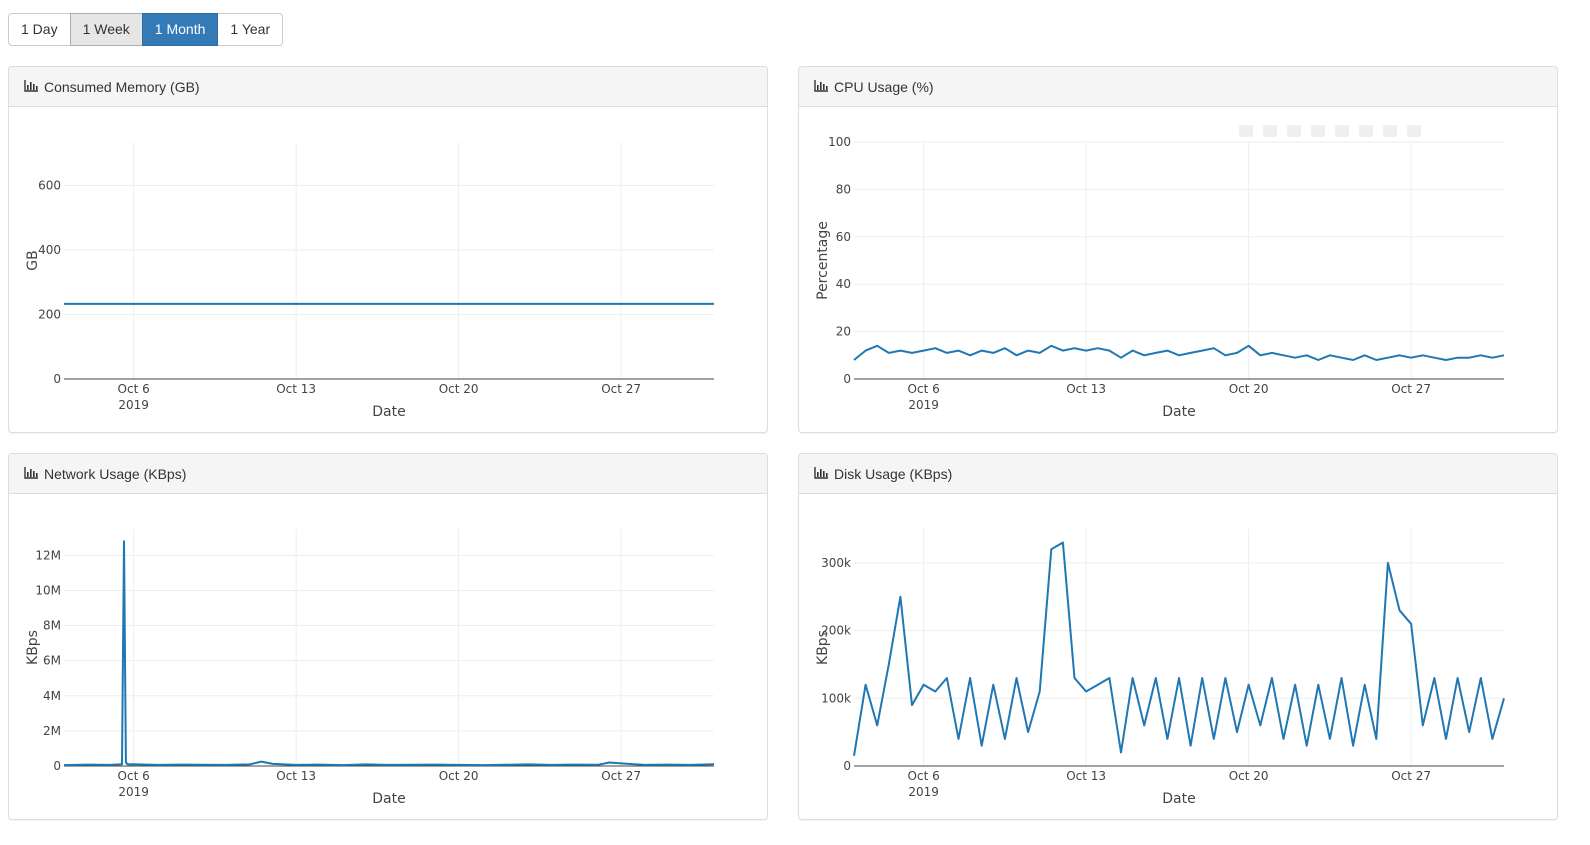 The width and height of the screenshot is (1590, 845). I want to click on autoscale-icon, so click(1366, 131).